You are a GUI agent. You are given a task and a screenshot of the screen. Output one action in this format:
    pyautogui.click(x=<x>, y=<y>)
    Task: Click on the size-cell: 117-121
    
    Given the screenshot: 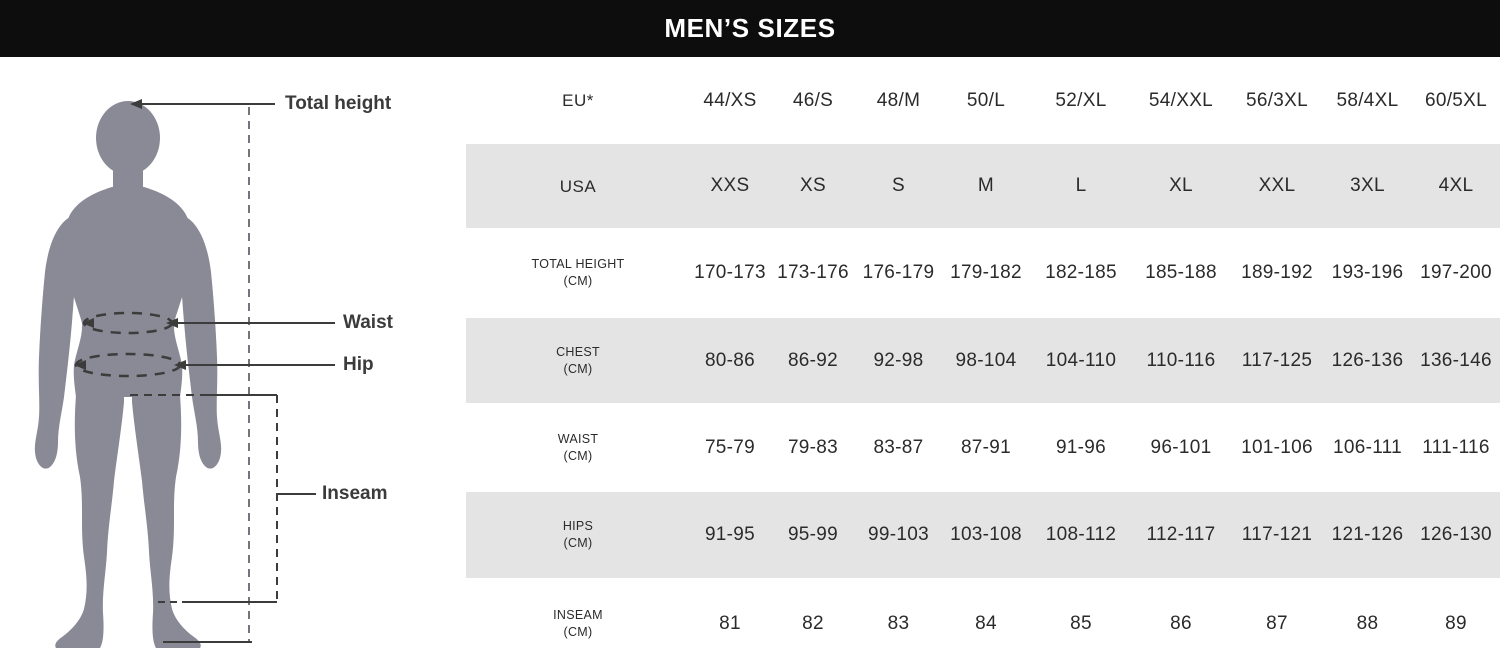 What is the action you would take?
    pyautogui.click(x=1277, y=534)
    